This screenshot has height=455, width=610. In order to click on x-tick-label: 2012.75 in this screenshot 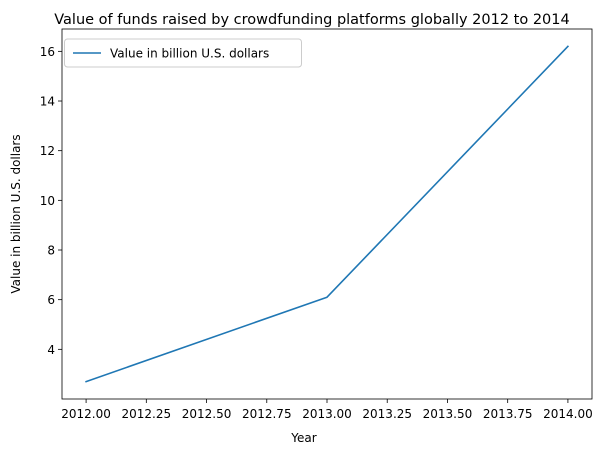, I will do `click(267, 414)`.